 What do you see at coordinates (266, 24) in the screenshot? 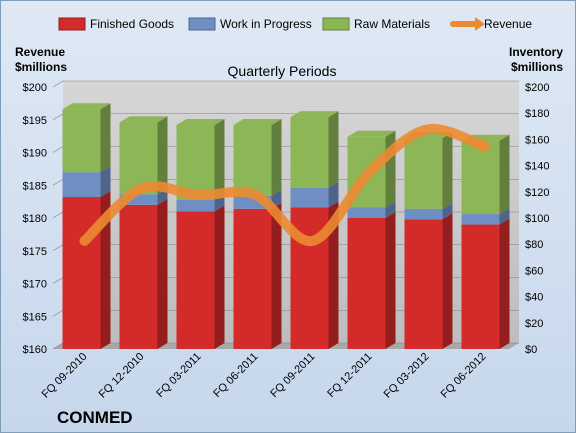
I see `legend-label: Work in Progress` at bounding box center [266, 24].